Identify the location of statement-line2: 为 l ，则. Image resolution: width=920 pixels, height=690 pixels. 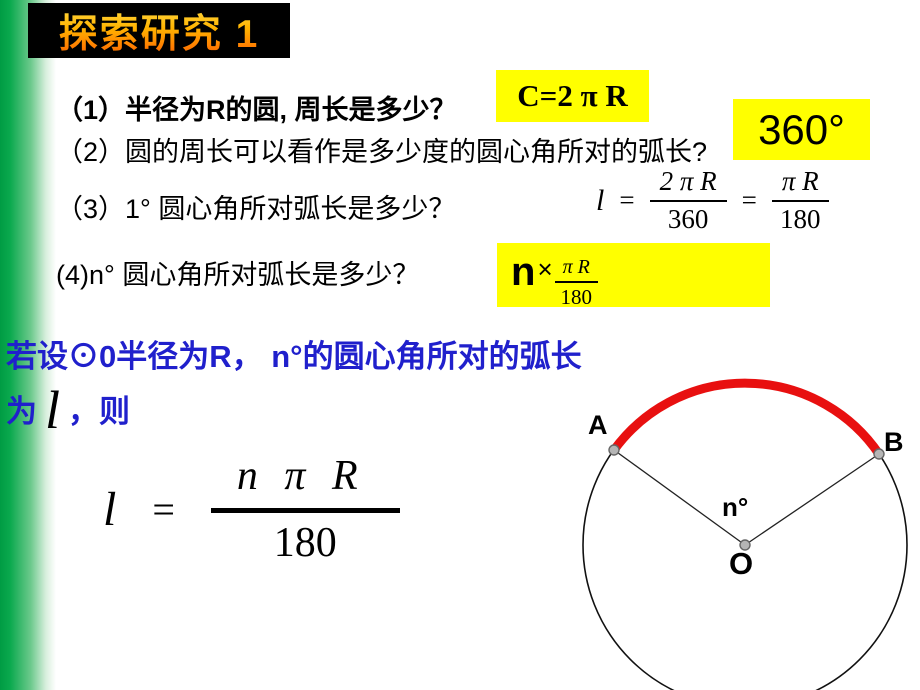
(68, 406).